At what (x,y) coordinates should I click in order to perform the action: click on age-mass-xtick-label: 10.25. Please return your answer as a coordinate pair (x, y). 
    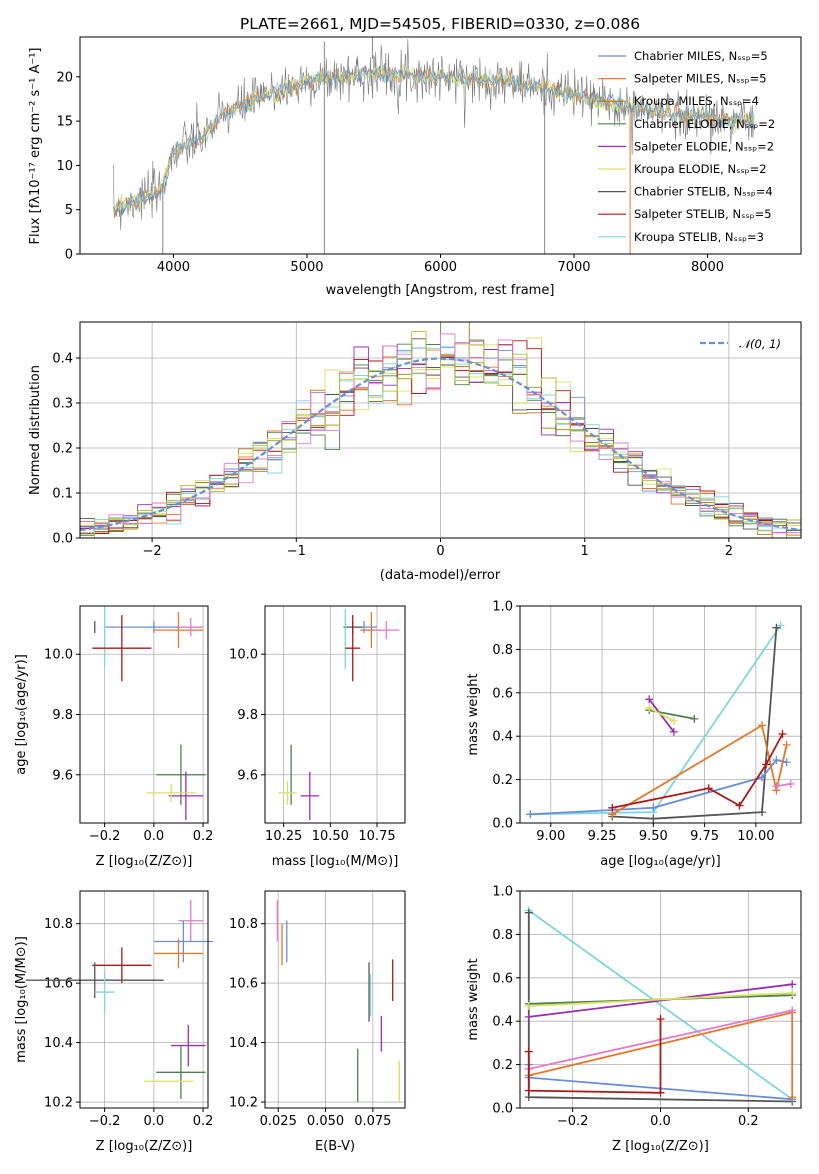
    Looking at the image, I should click on (283, 836).